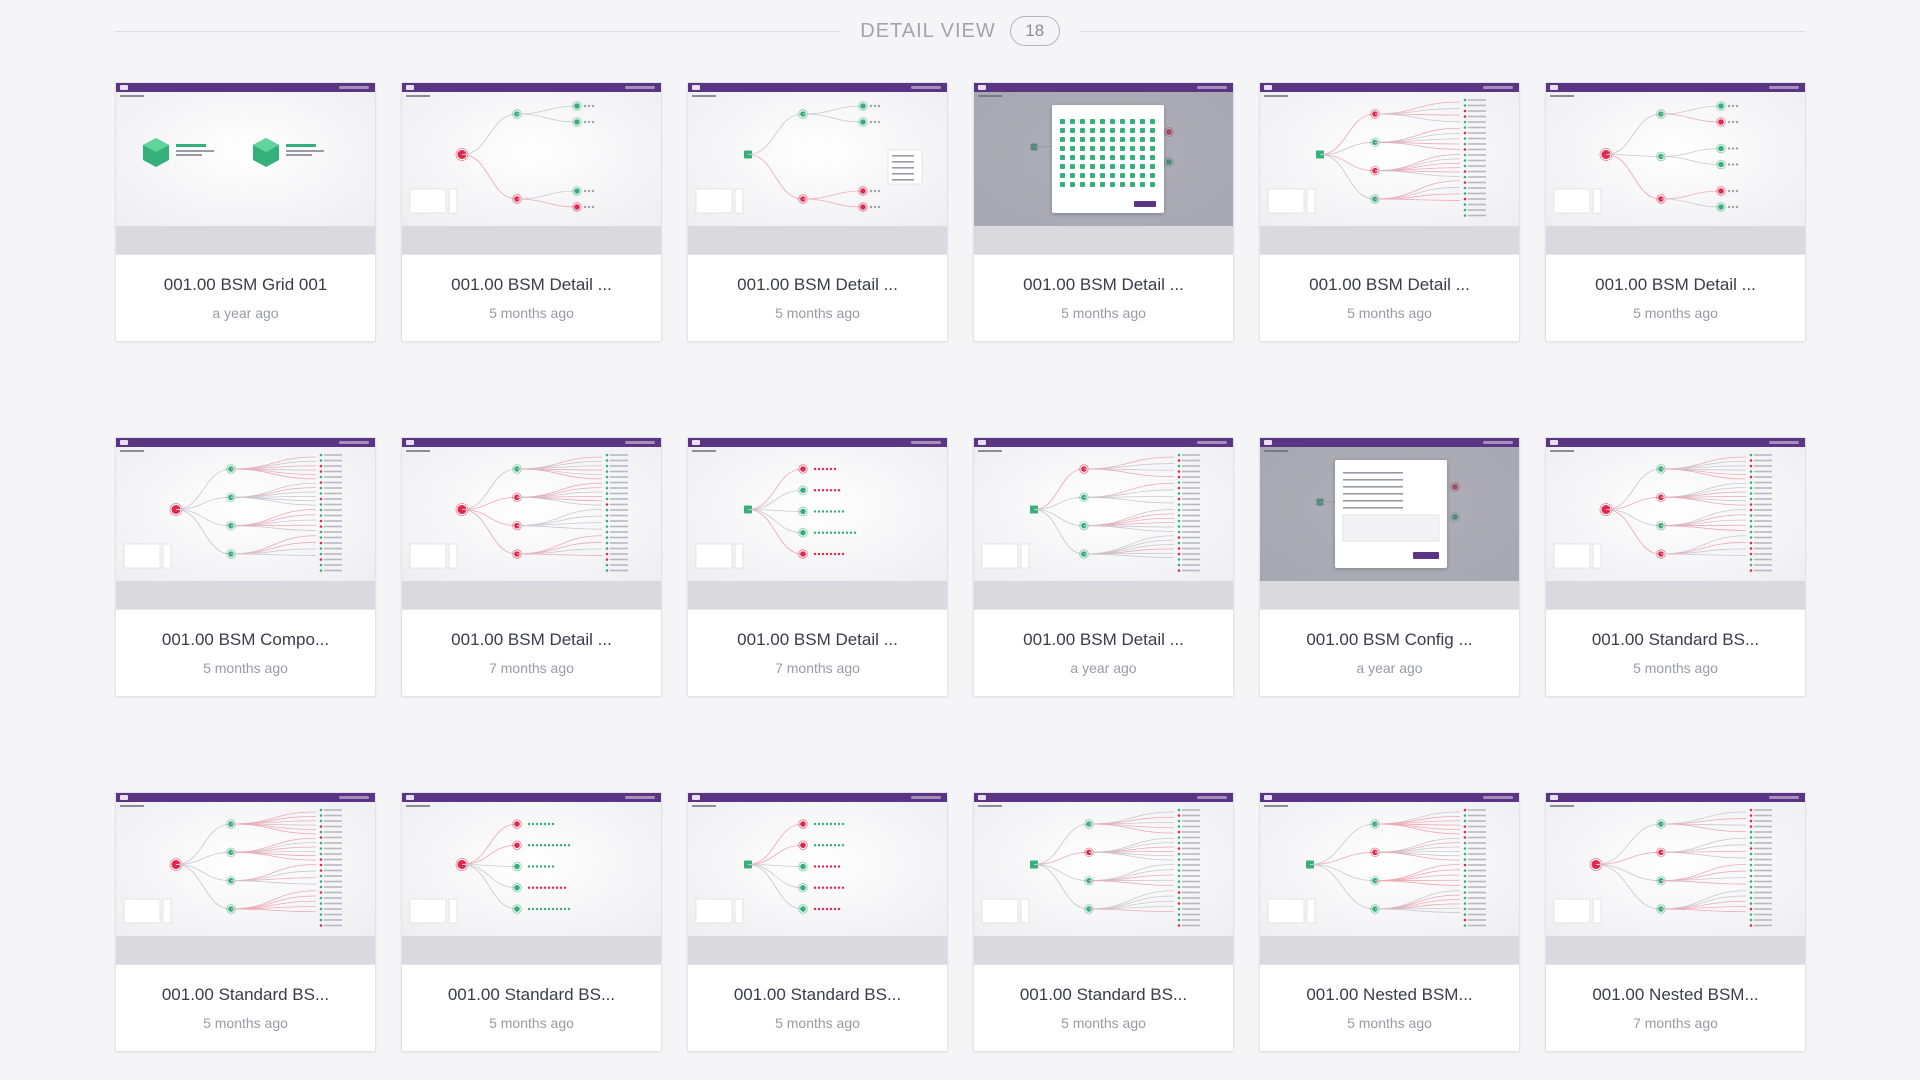  I want to click on thumbnail-card: 001.00 Nested BSM... 5 months ago, so click(1389, 922).